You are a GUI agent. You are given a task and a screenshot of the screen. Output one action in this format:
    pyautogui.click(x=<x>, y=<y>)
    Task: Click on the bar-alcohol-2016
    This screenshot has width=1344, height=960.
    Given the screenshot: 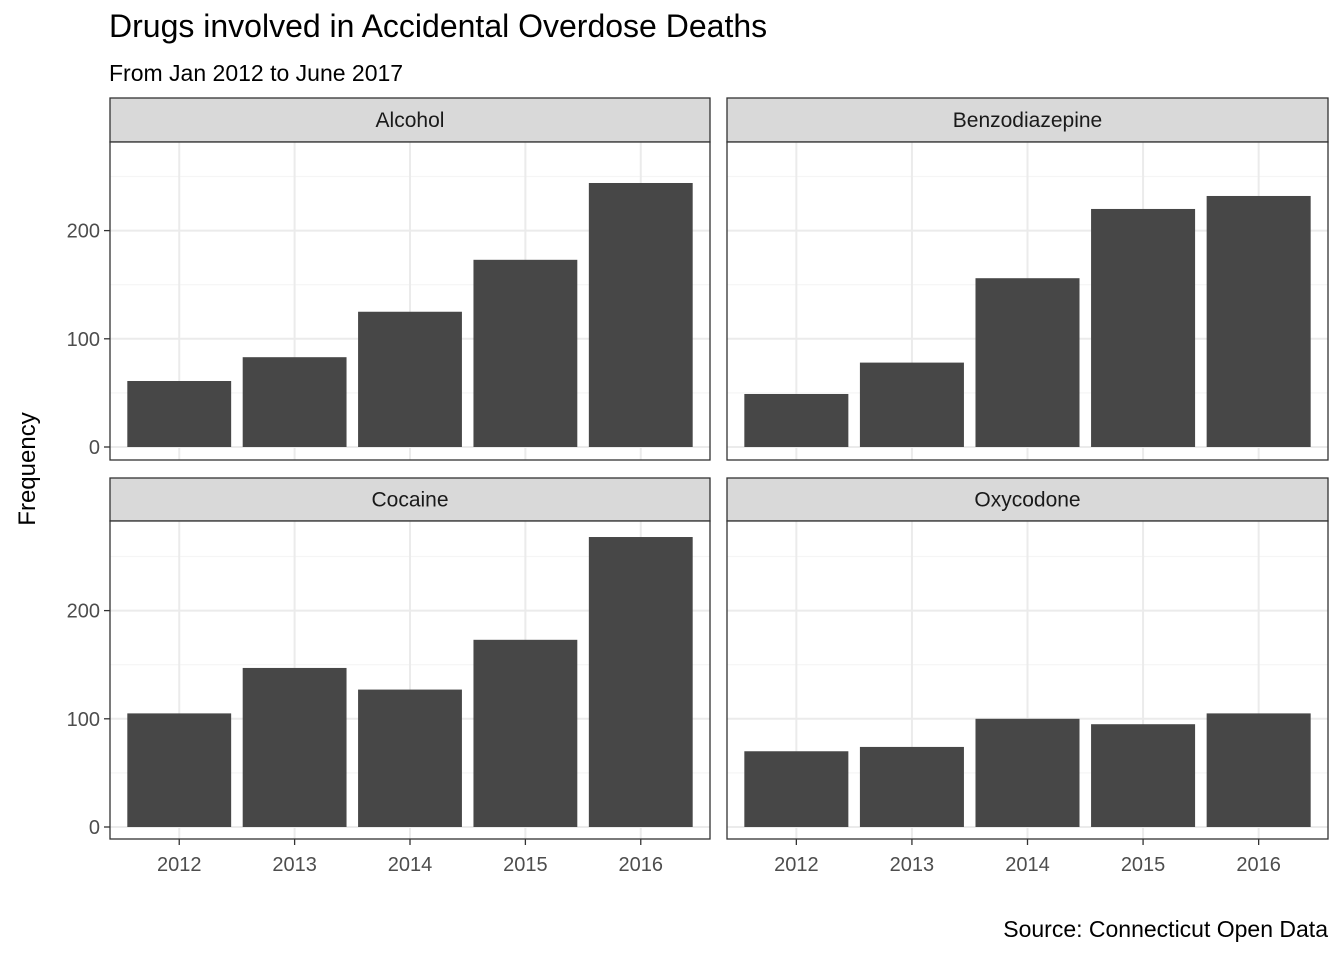 What is the action you would take?
    pyautogui.click(x=640, y=314)
    